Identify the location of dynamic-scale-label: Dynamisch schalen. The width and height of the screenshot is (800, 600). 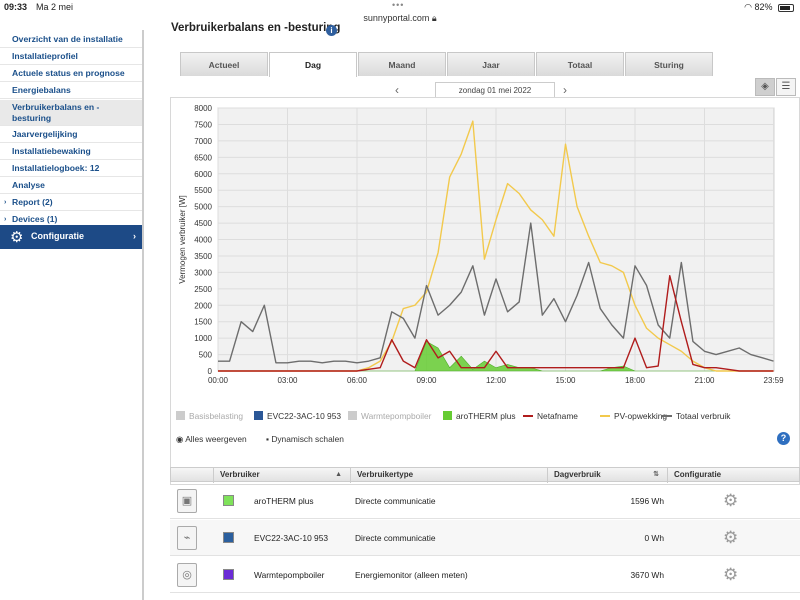
(307, 439).